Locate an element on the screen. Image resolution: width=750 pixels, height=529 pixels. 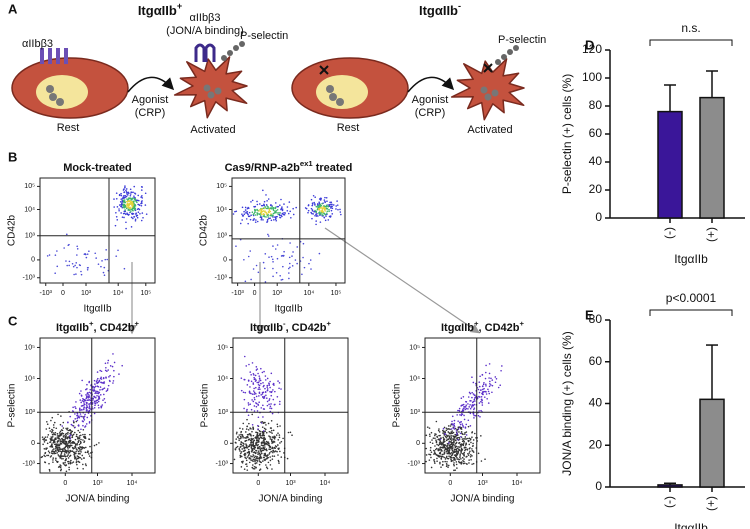
plot-title-part: ItgαIIb is located at coordinates (266, 328).